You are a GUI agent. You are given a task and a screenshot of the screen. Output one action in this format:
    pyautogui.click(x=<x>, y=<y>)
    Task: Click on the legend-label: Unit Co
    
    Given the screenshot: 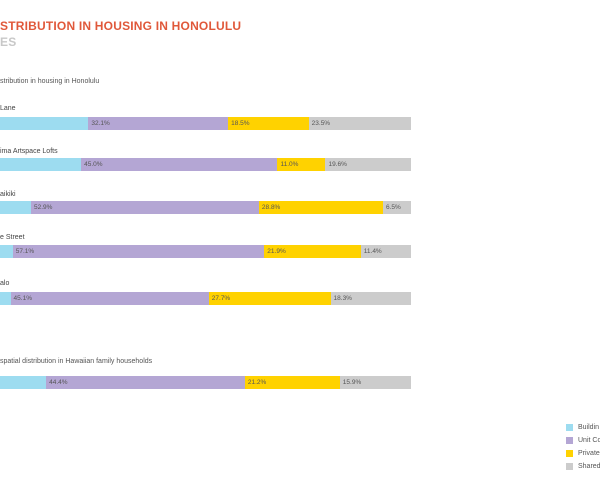 What is the action you would take?
    pyautogui.click(x=589, y=440)
    